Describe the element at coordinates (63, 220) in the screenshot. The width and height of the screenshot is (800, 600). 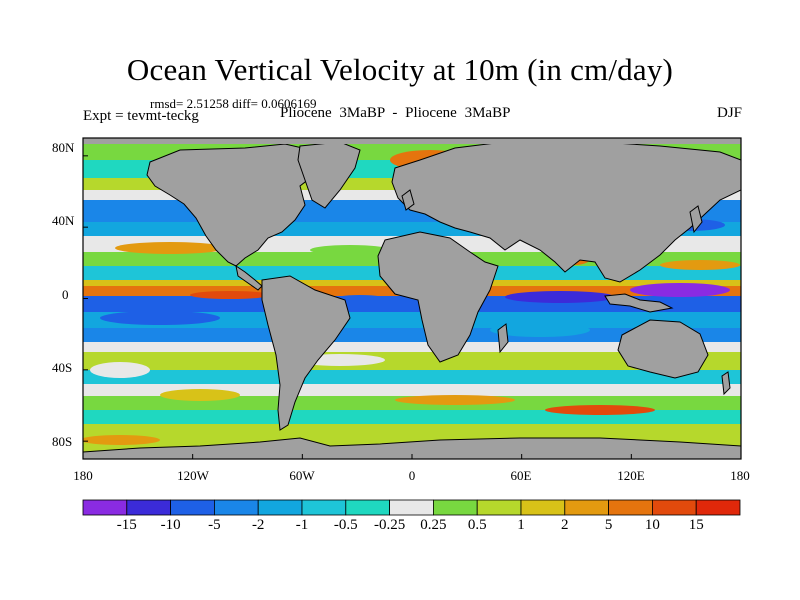
I see `lat-label-40n: 40N` at that location.